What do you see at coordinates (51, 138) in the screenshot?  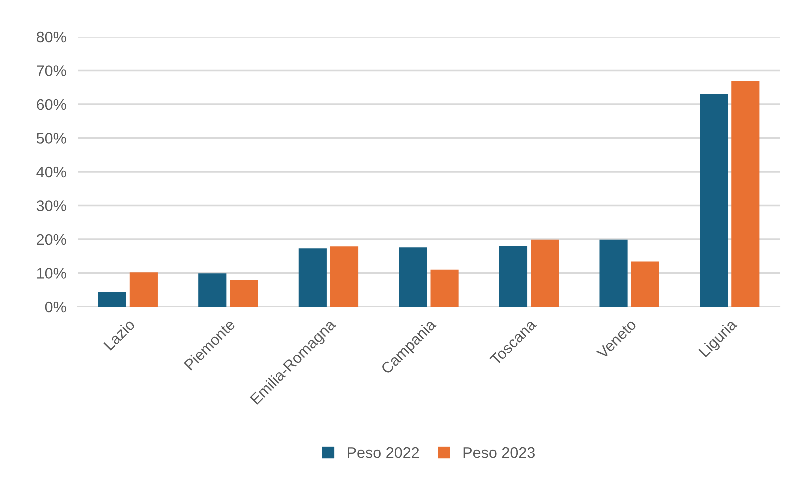 I see `y-tick-label: 50%` at bounding box center [51, 138].